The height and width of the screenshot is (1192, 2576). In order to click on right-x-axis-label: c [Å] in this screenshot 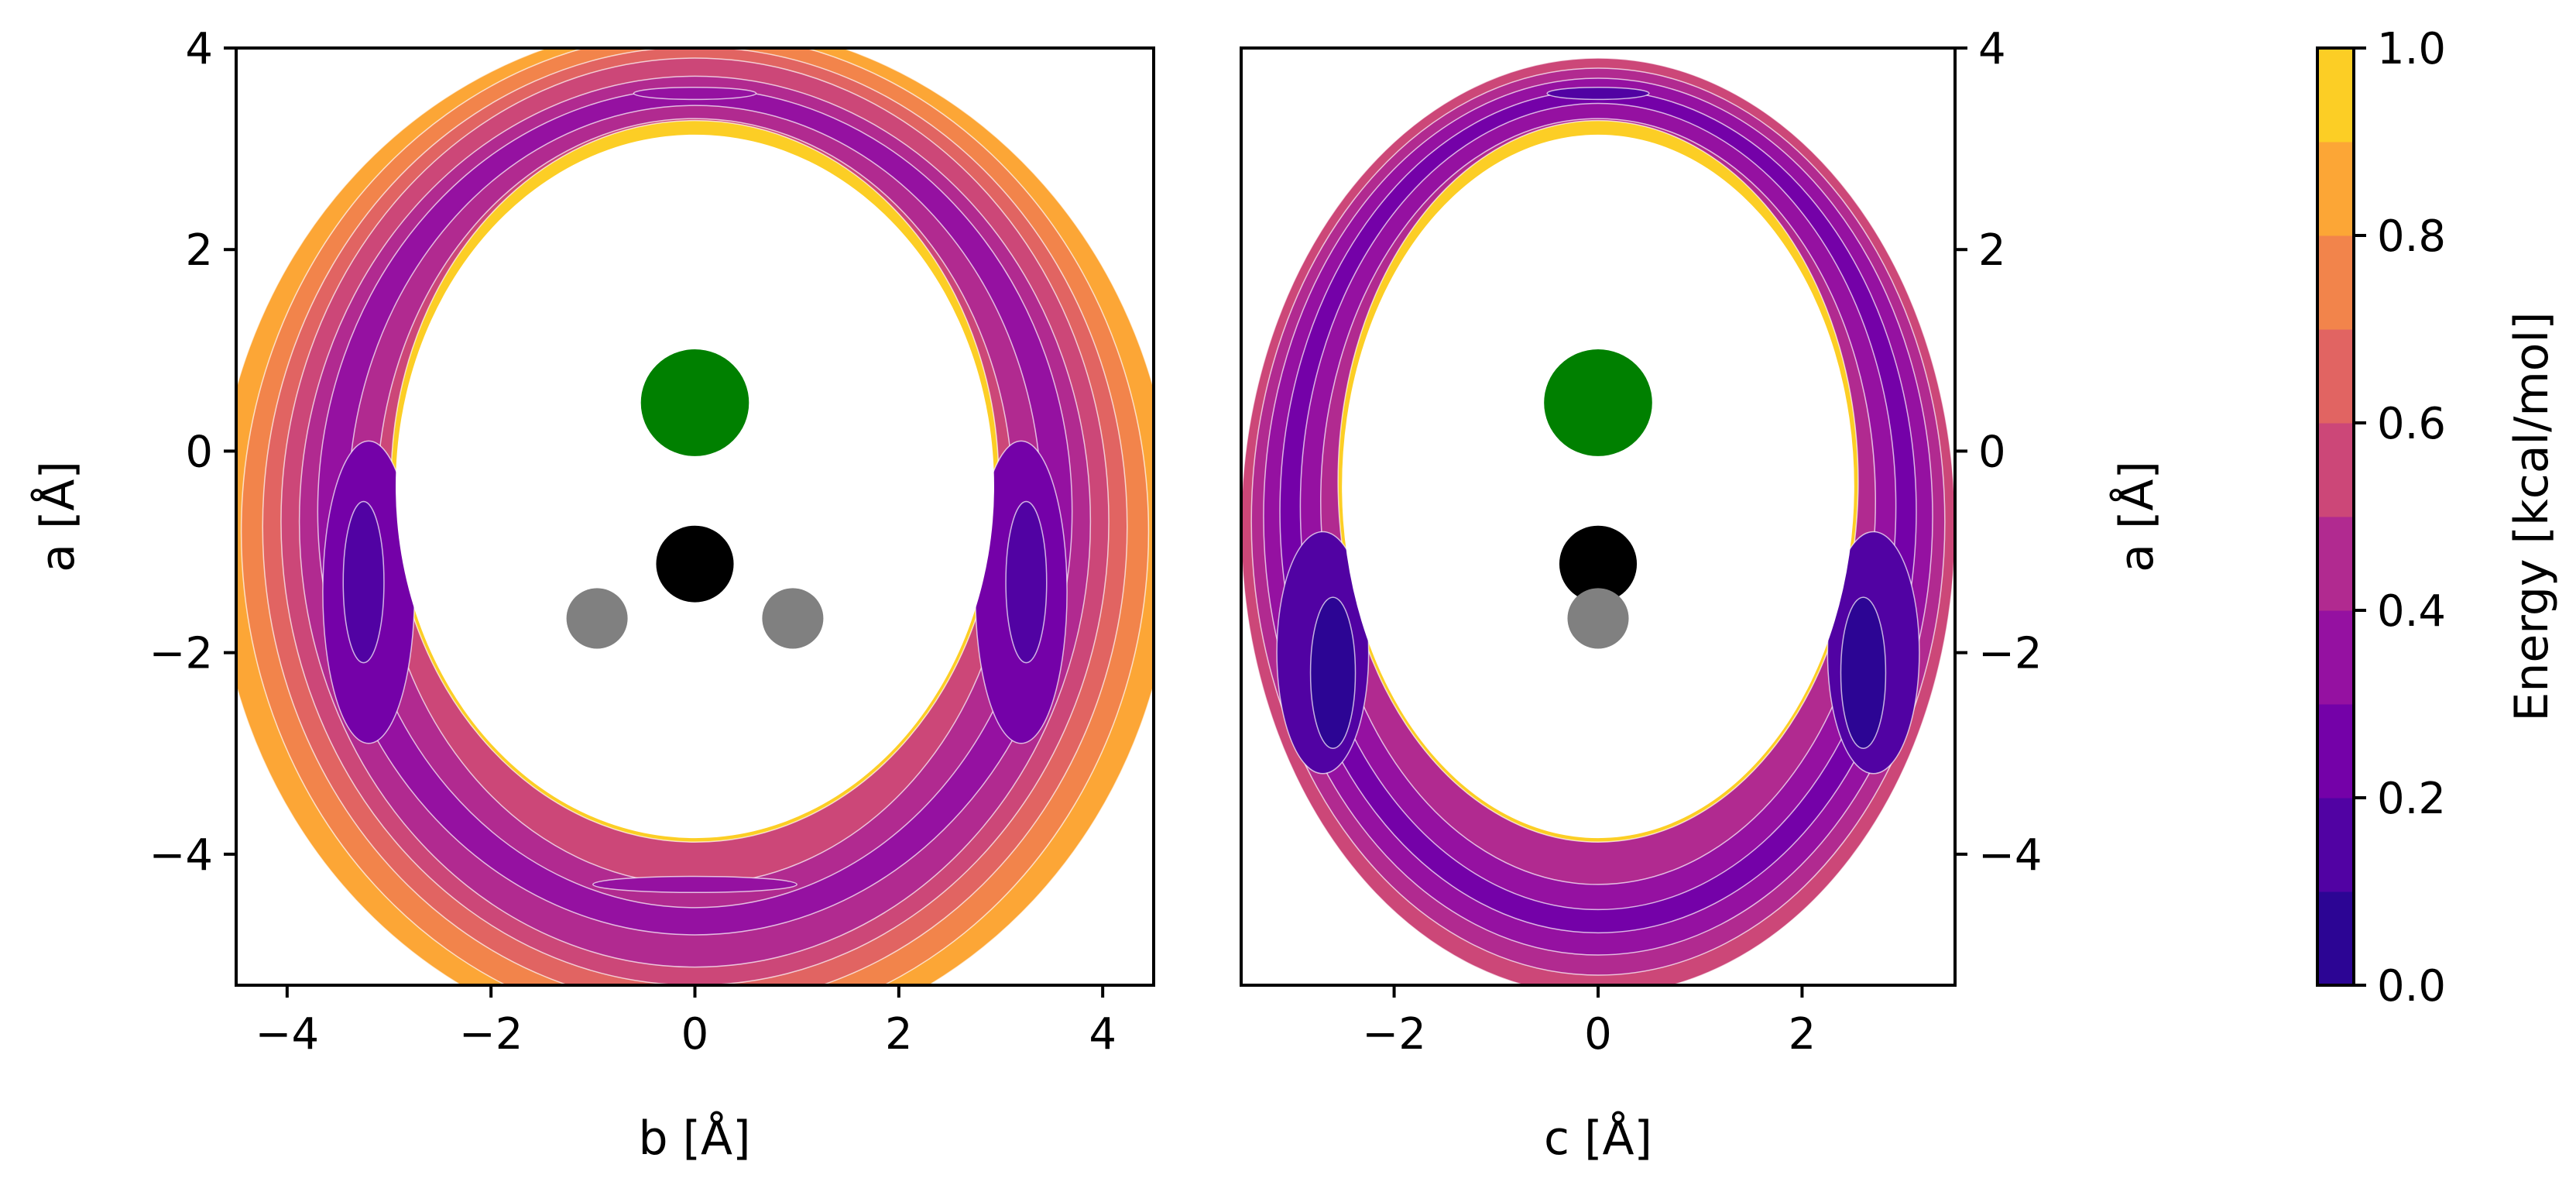, I will do `click(1598, 1138)`.